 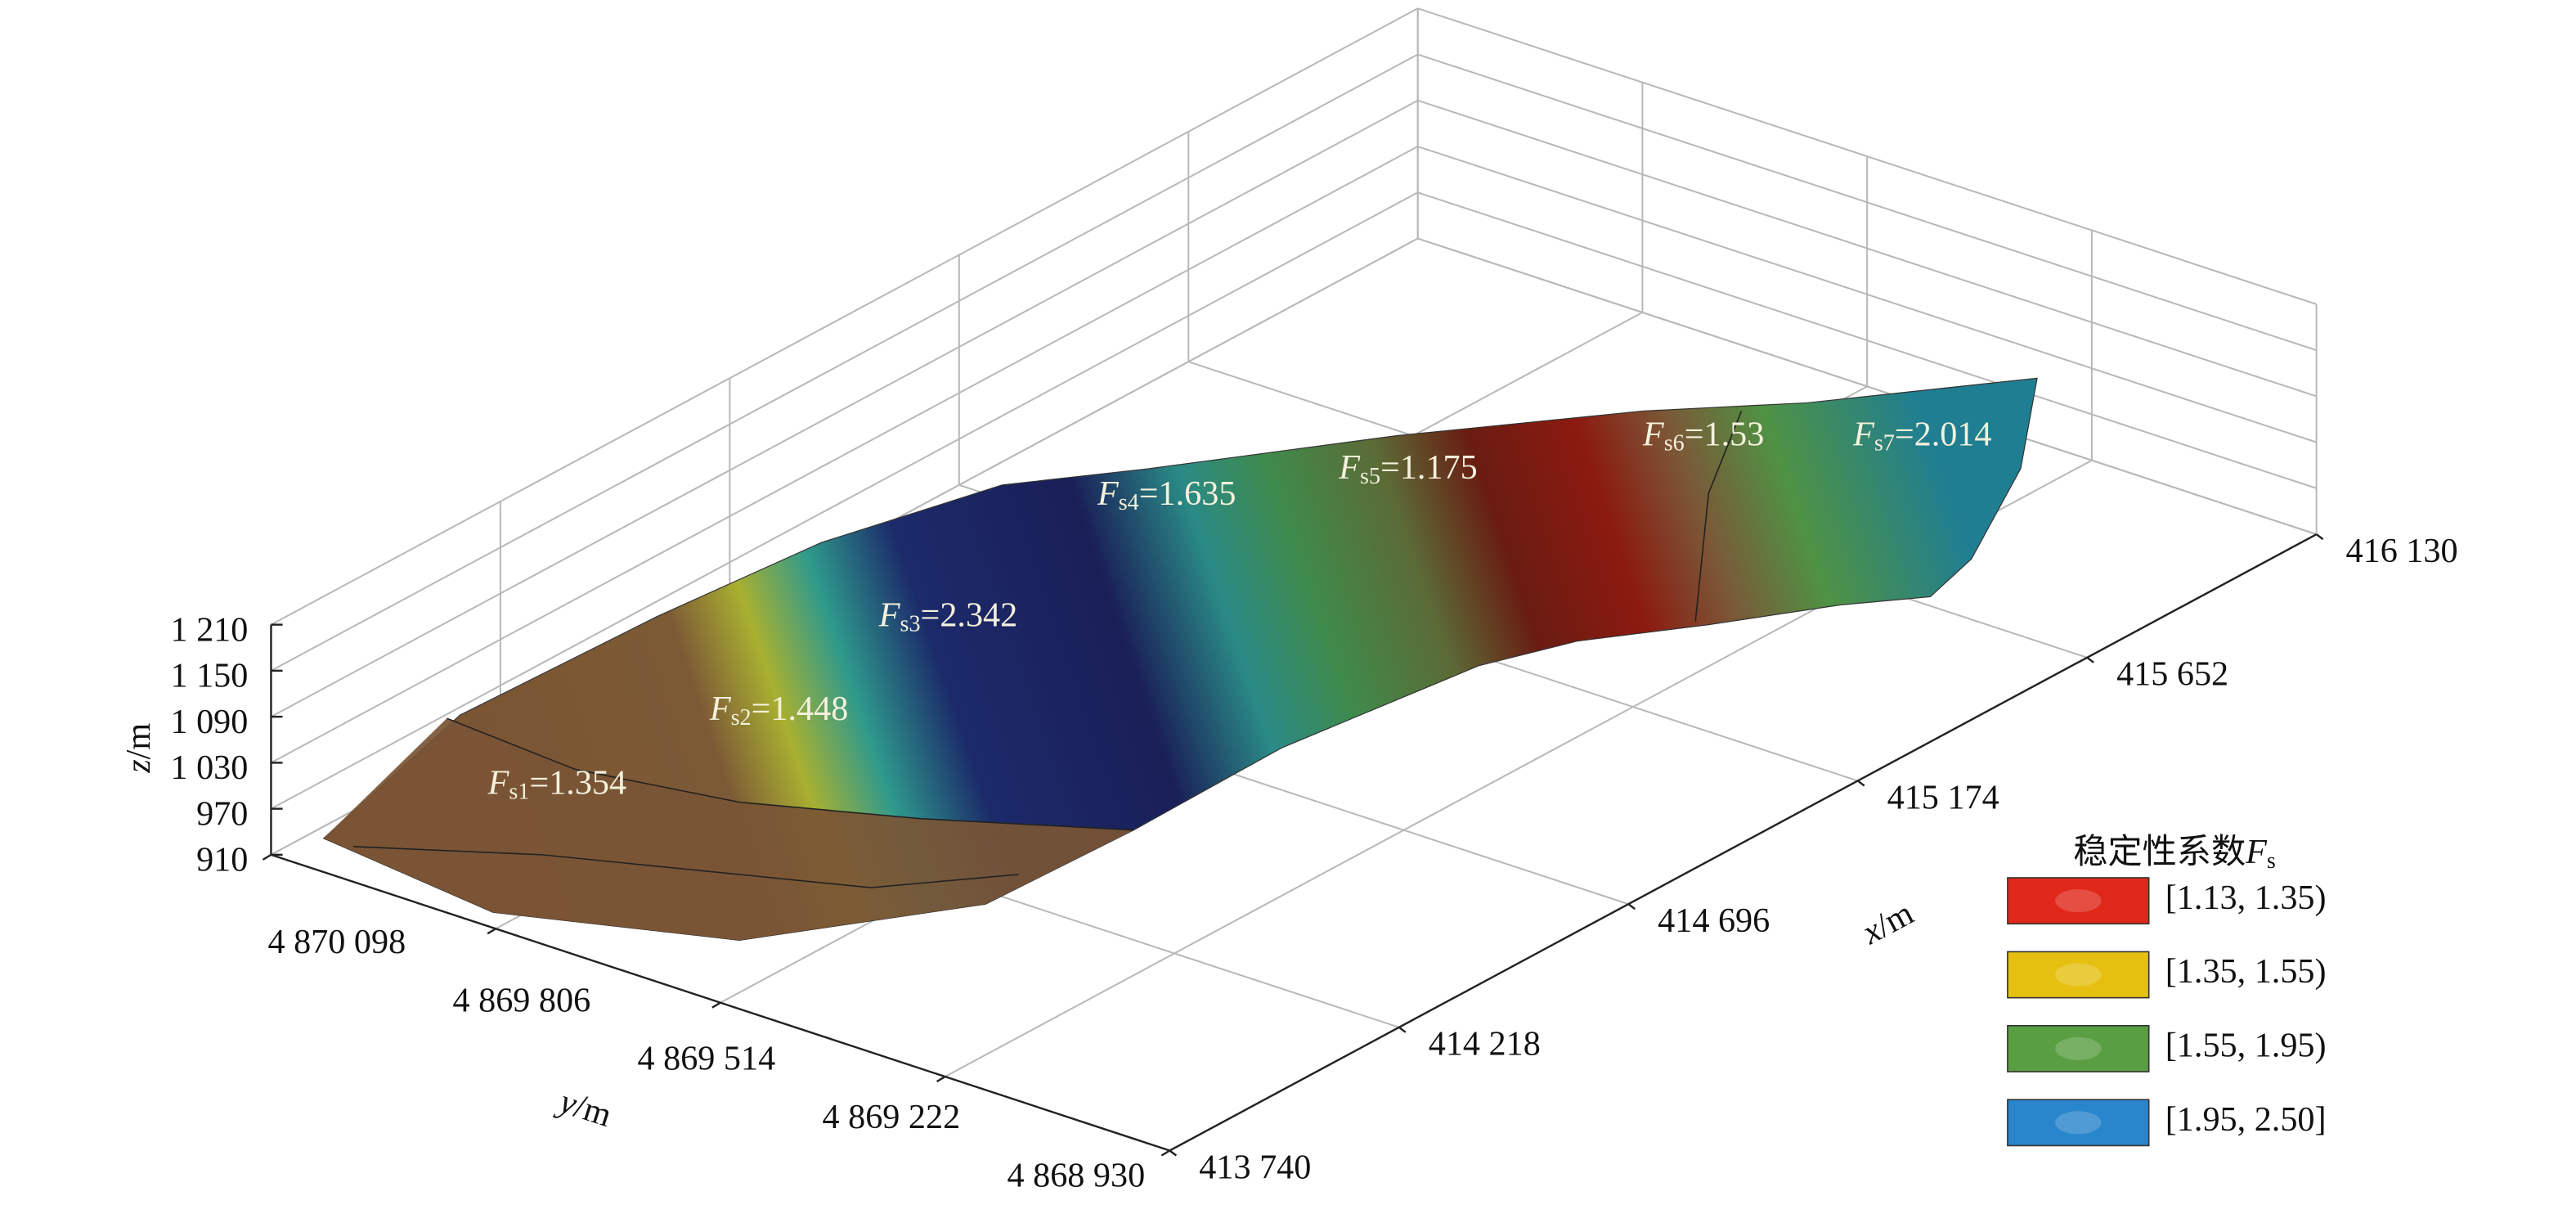 I want to click on annotation-subscript: s2, so click(x=741, y=718).